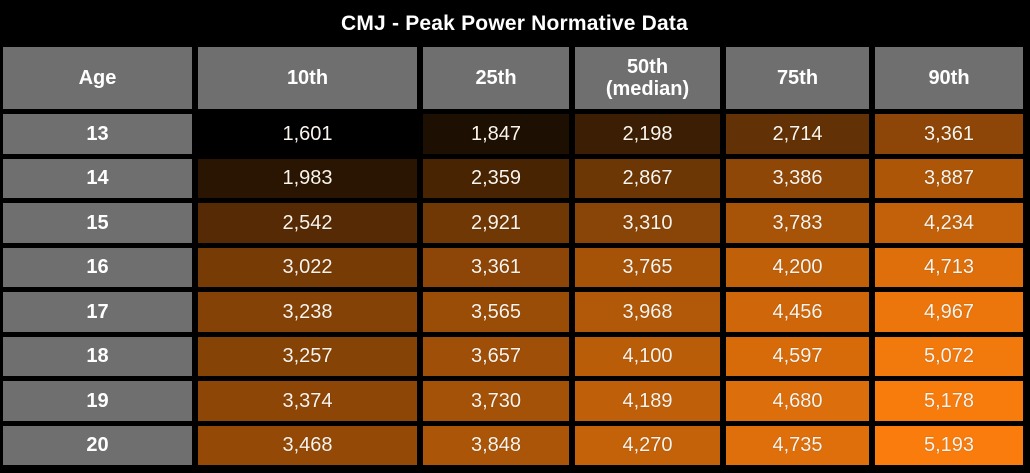  What do you see at coordinates (97, 78) in the screenshot?
I see `column-header-age: Age` at bounding box center [97, 78].